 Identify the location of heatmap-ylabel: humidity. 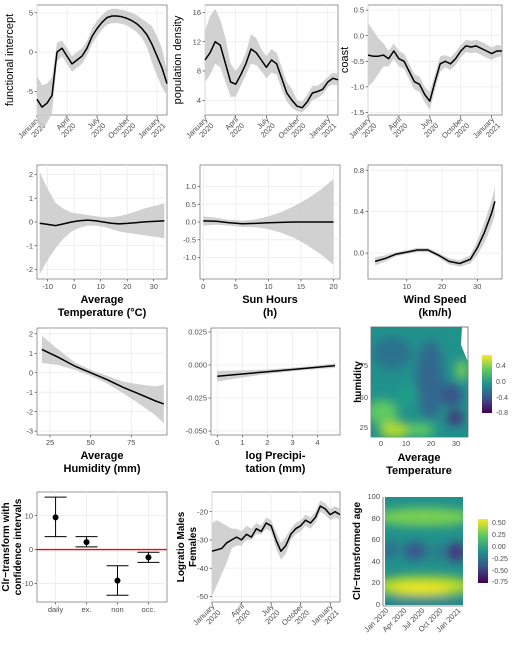
(358, 382).